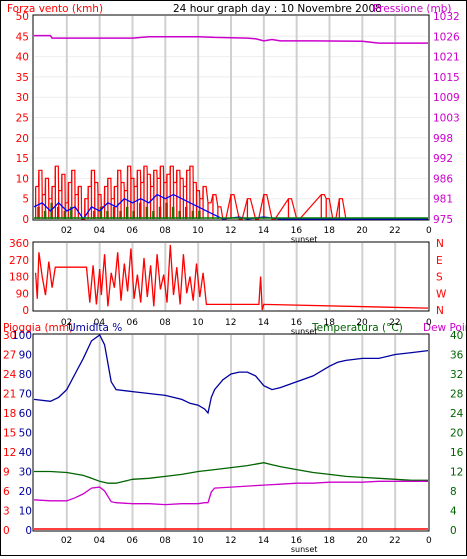 Image resolution: width=467 pixels, height=559 pixels. I want to click on wind-x-tick-label: 16, so click(297, 231).